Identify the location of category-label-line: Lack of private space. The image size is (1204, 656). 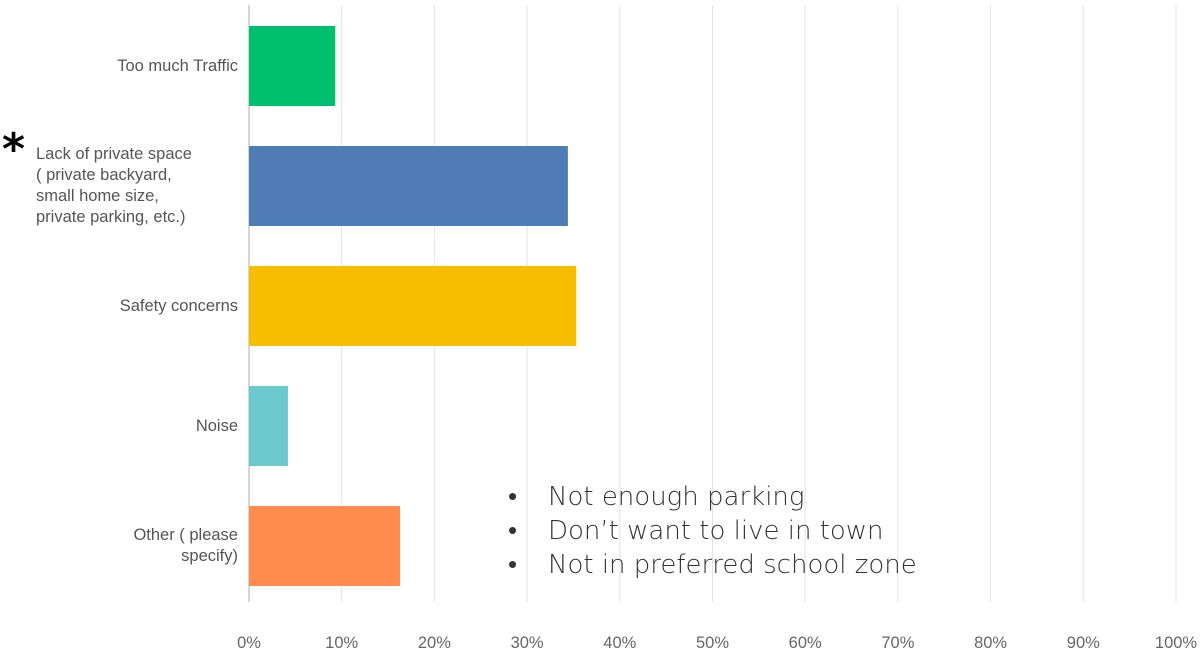
(114, 154).